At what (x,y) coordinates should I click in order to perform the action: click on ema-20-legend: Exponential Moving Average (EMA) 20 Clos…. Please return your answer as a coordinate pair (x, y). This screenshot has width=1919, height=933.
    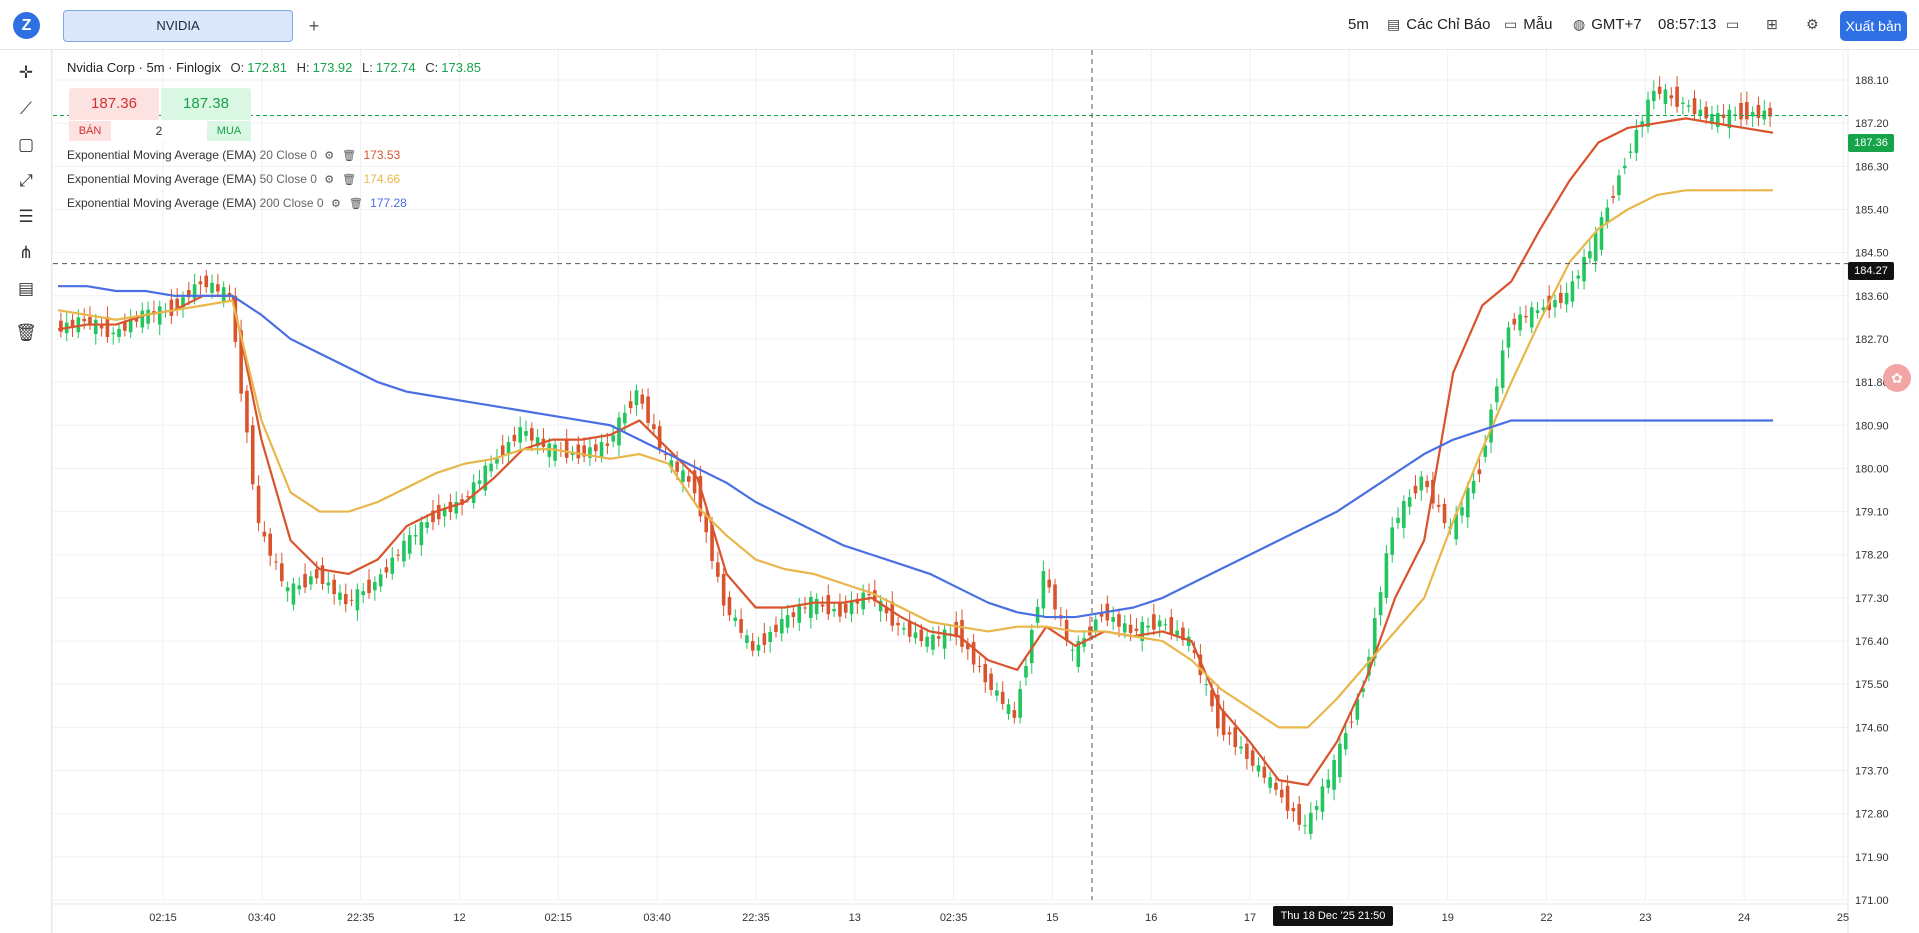
    Looking at the image, I should click on (233, 155).